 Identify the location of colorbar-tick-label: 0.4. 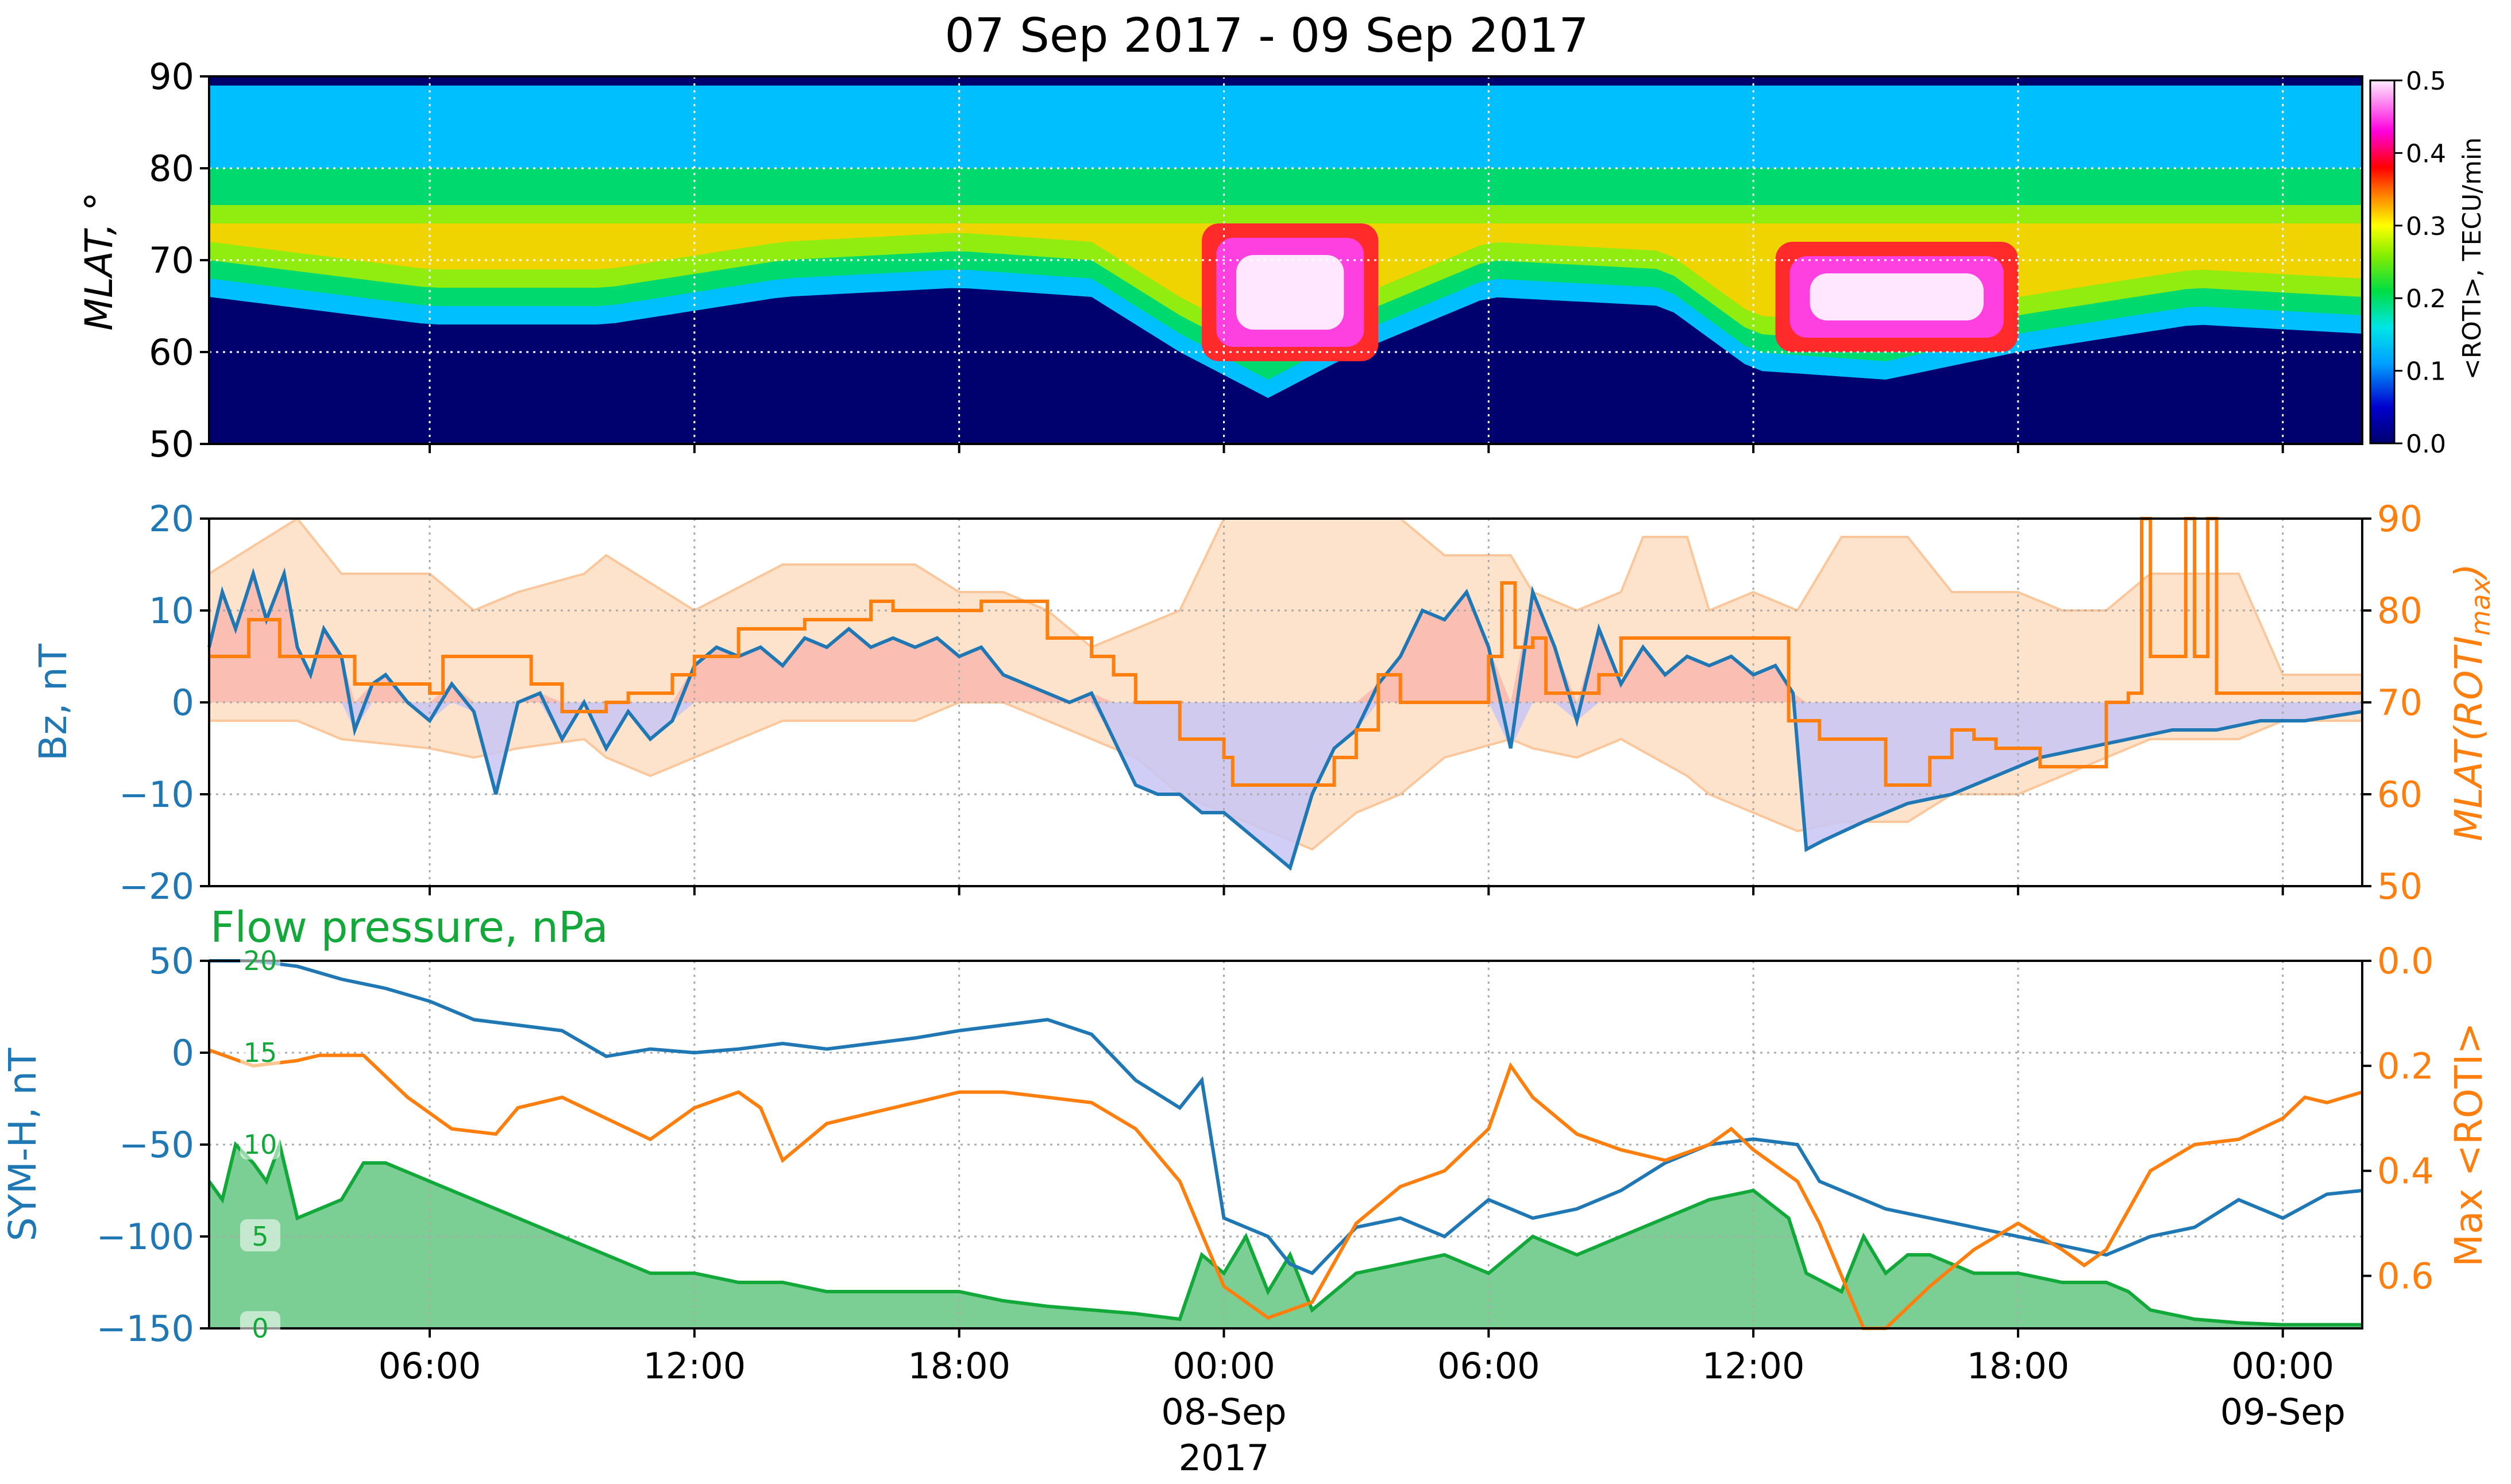
(2426, 153).